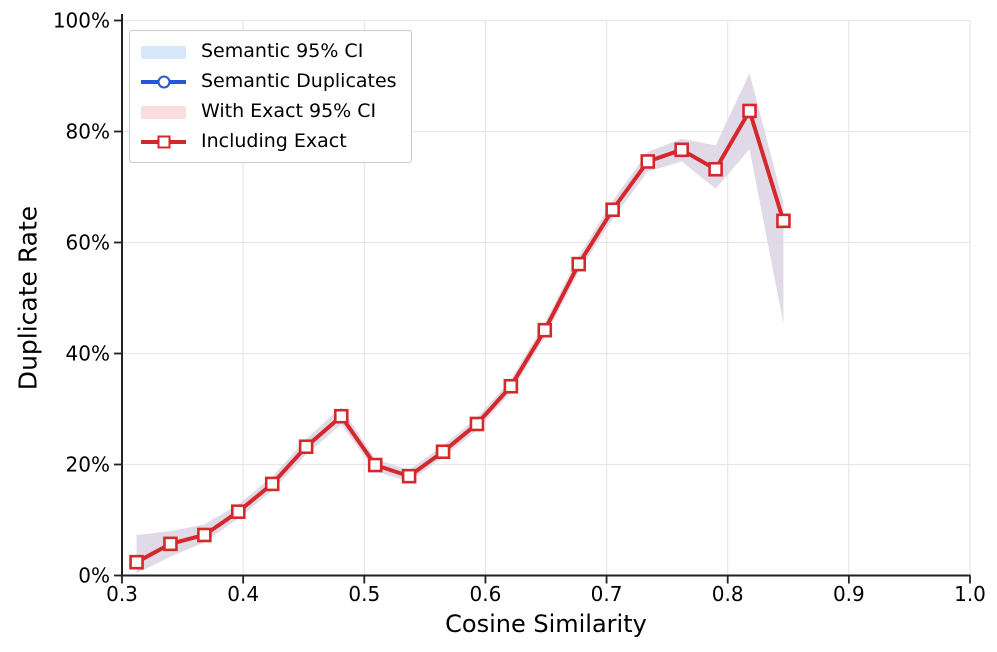 The height and width of the screenshot is (652, 997). Describe the element at coordinates (274, 141) in the screenshot. I see `legend-label: Including Exact` at that location.